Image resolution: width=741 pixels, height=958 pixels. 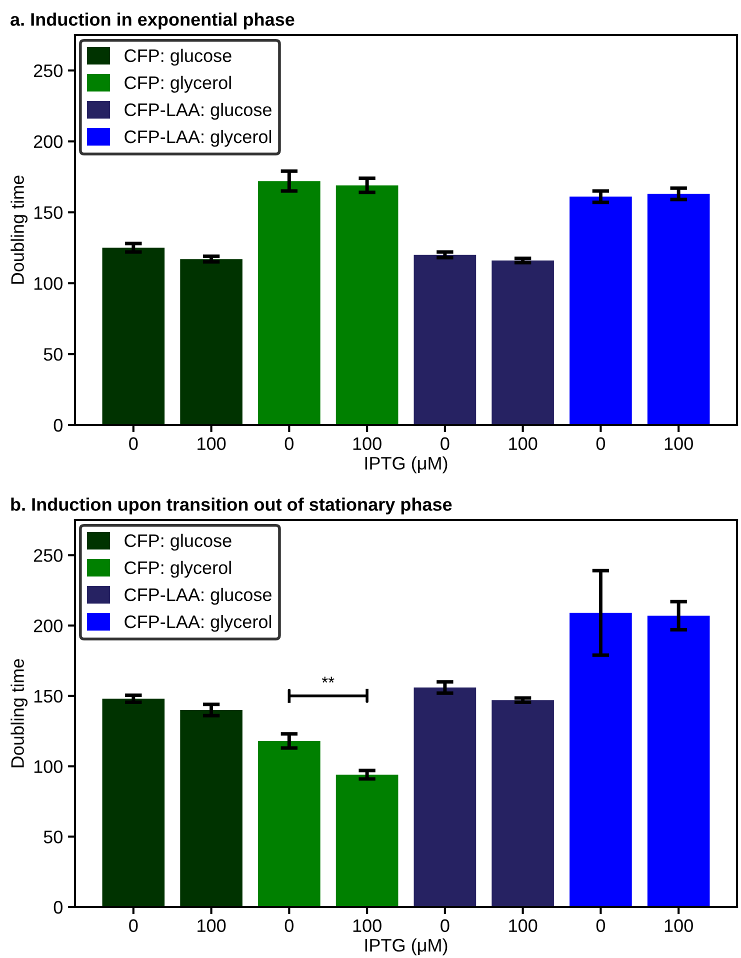 What do you see at coordinates (152, 21) in the screenshot?
I see `chart-title: a. Induction in exponential phase` at bounding box center [152, 21].